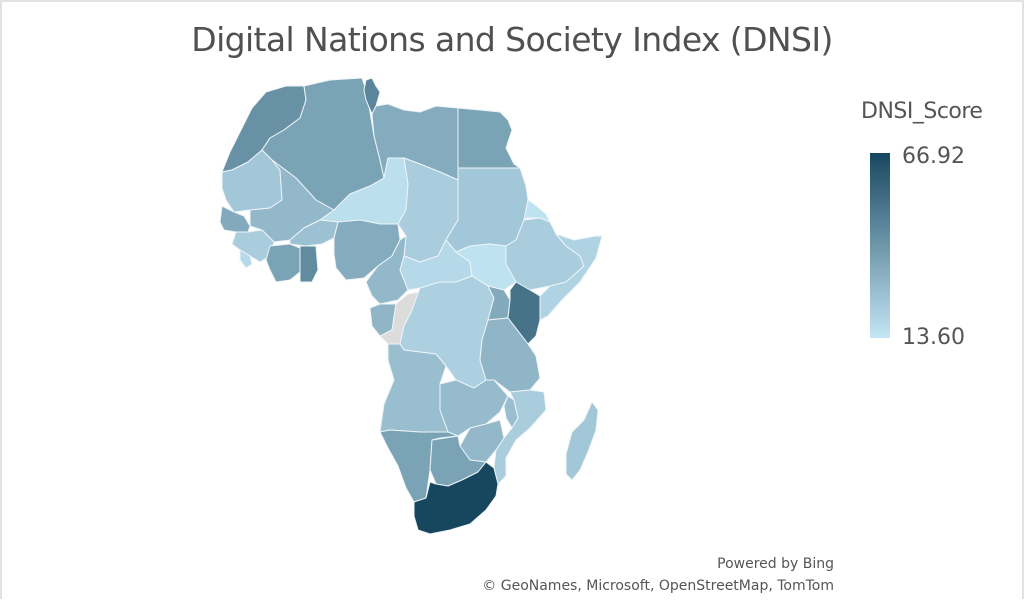 Image resolution: width=1024 pixels, height=601 pixels. What do you see at coordinates (520, 437) in the screenshot?
I see `region-mozambique` at bounding box center [520, 437].